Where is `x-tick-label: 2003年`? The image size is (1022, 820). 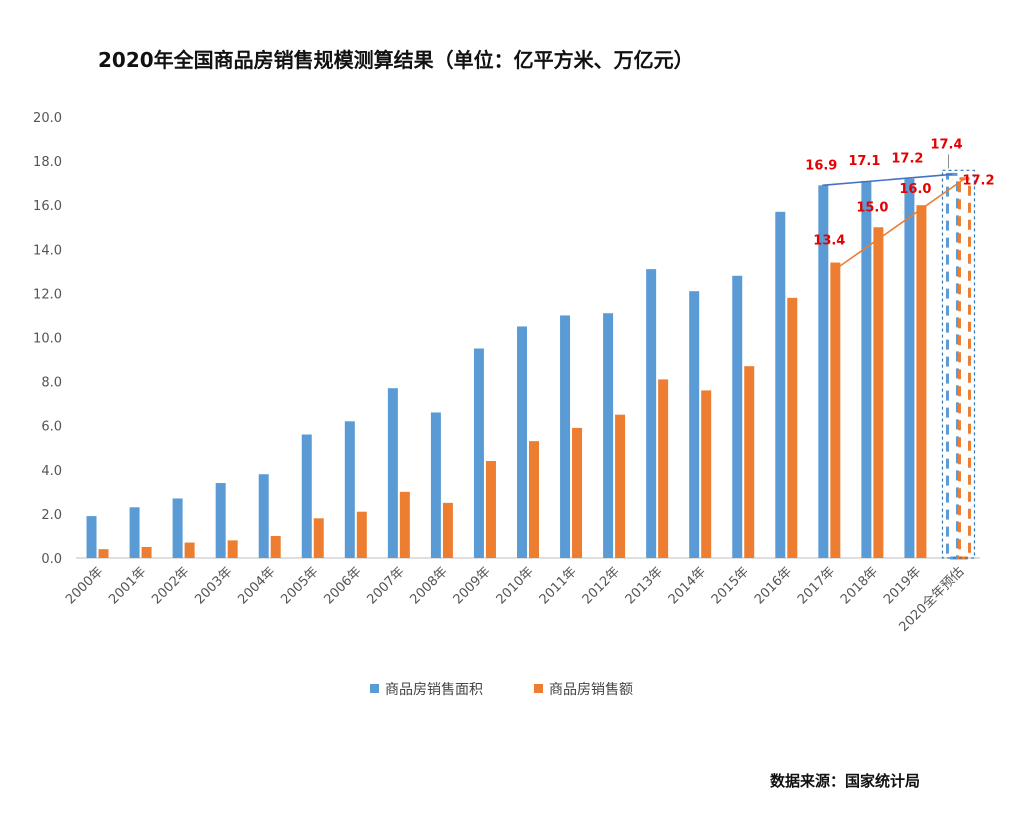
x-tick-label: 2003年 is located at coordinates (213, 585).